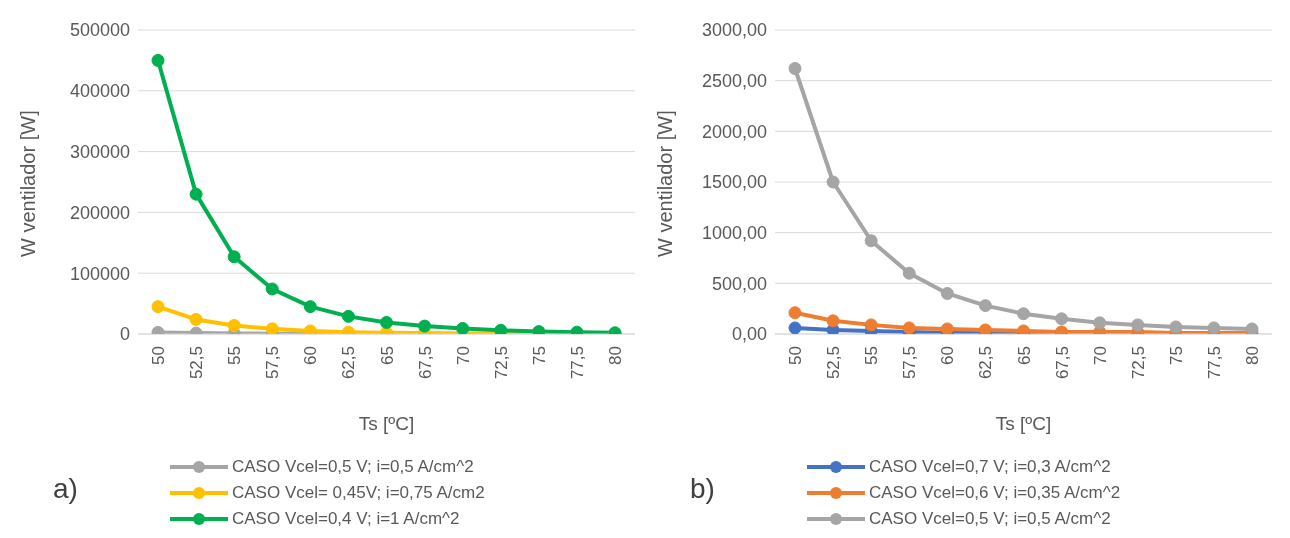  Describe the element at coordinates (99, 91) in the screenshot. I see `y-tick-label: 400000` at that location.